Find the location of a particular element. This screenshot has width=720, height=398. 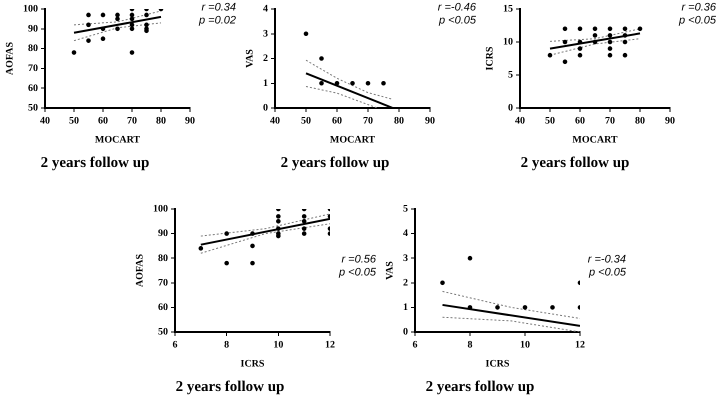

text: r =0.56 is located at coordinates (359, 260).